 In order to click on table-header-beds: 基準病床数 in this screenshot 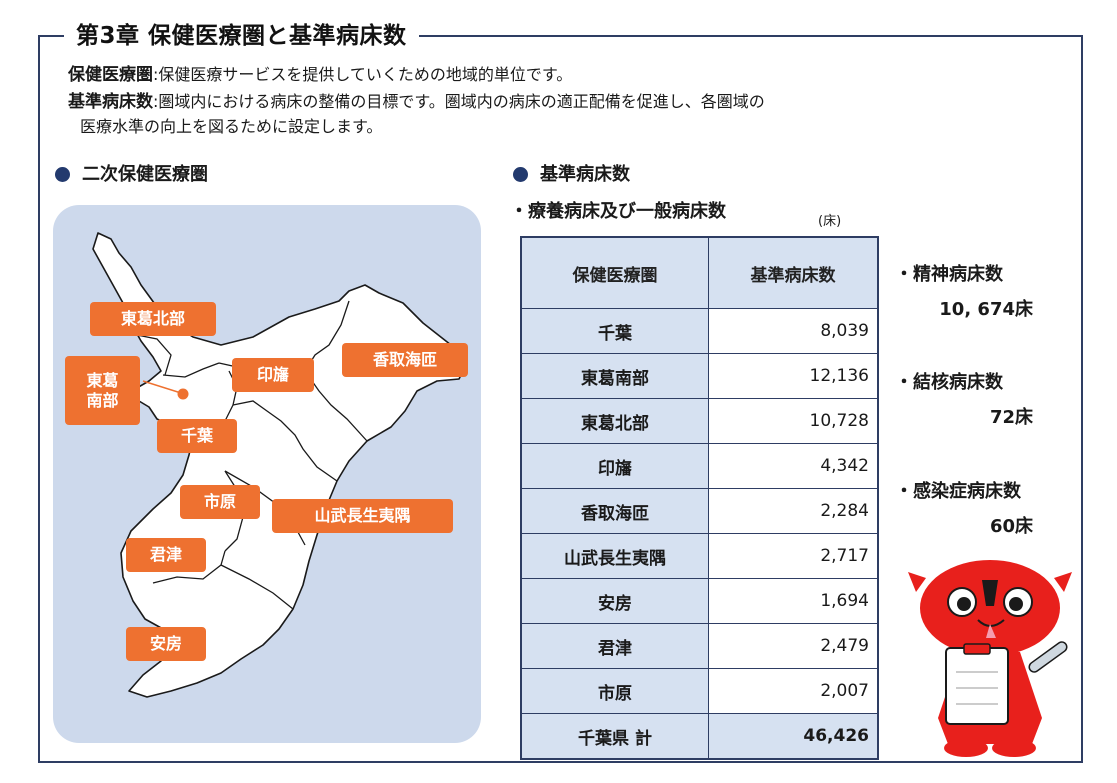, I will do `click(793, 272)`.